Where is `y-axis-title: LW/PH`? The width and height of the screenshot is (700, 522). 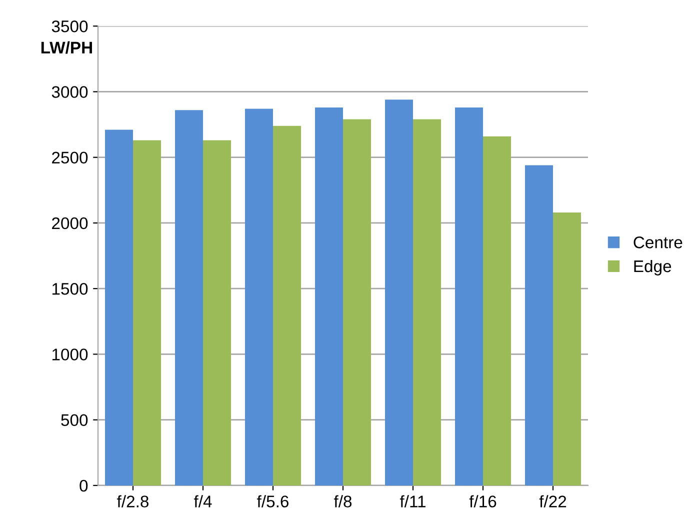 y-axis-title: LW/PH is located at coordinates (66, 47).